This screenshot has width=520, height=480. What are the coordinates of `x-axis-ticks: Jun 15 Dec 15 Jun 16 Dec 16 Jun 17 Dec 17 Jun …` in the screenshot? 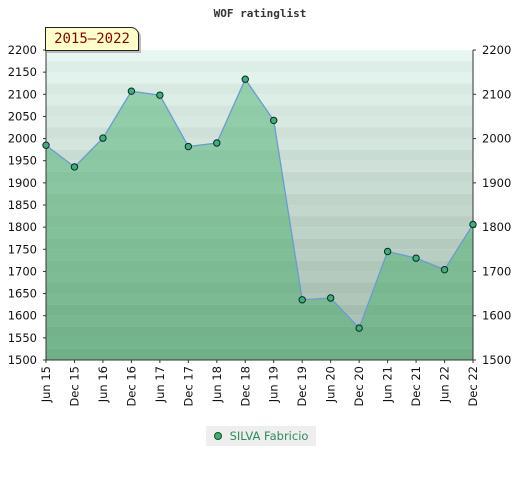 It's located at (259, 383).